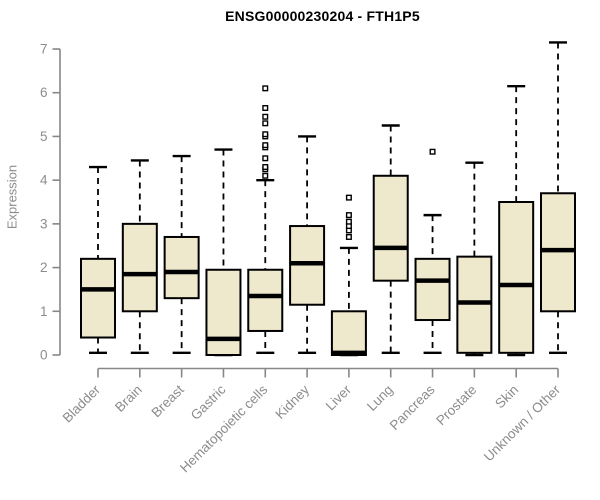 This screenshot has width=600, height=500. What do you see at coordinates (506, 396) in the screenshot?
I see `x-tick-label-skin: Skin` at bounding box center [506, 396].